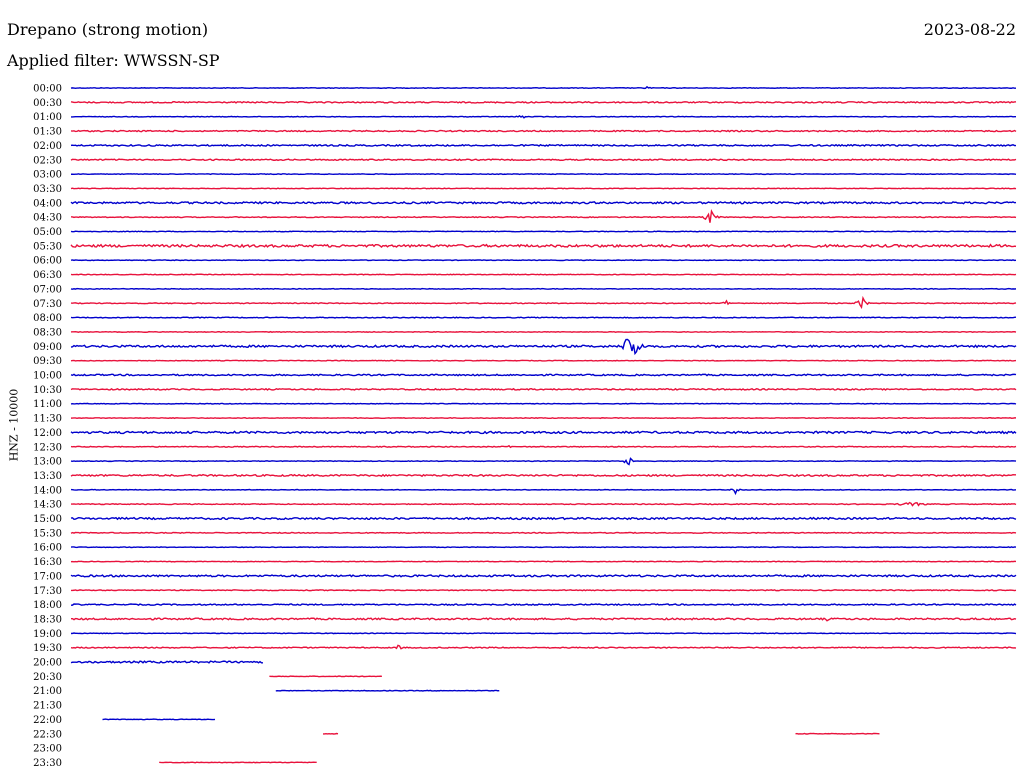  Describe the element at coordinates (47, 519) in the screenshot. I see `row-tick-label: 15:00` at that location.